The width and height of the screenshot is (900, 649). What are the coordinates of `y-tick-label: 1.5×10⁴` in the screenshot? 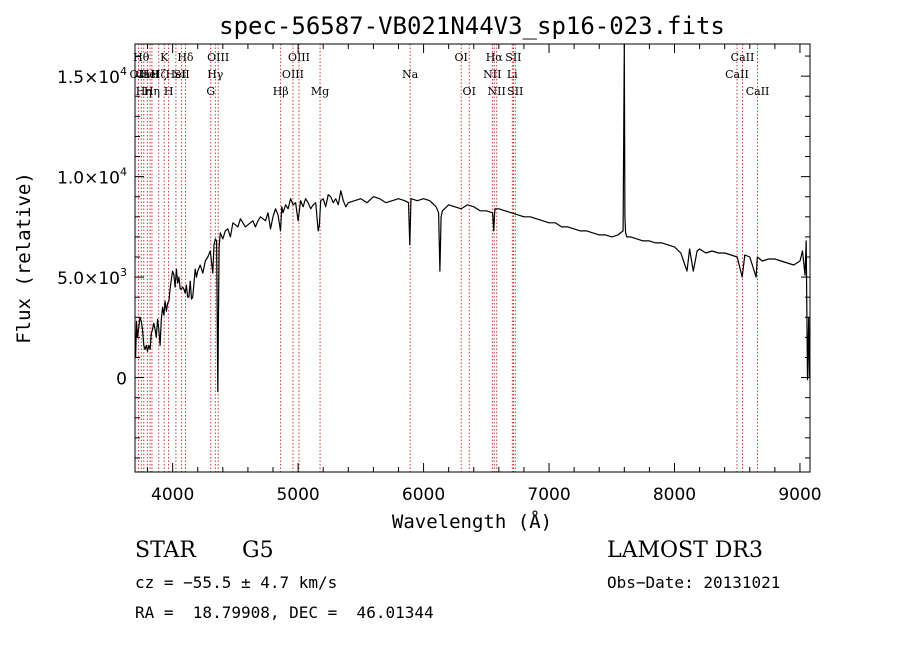 It's located at (92, 76).